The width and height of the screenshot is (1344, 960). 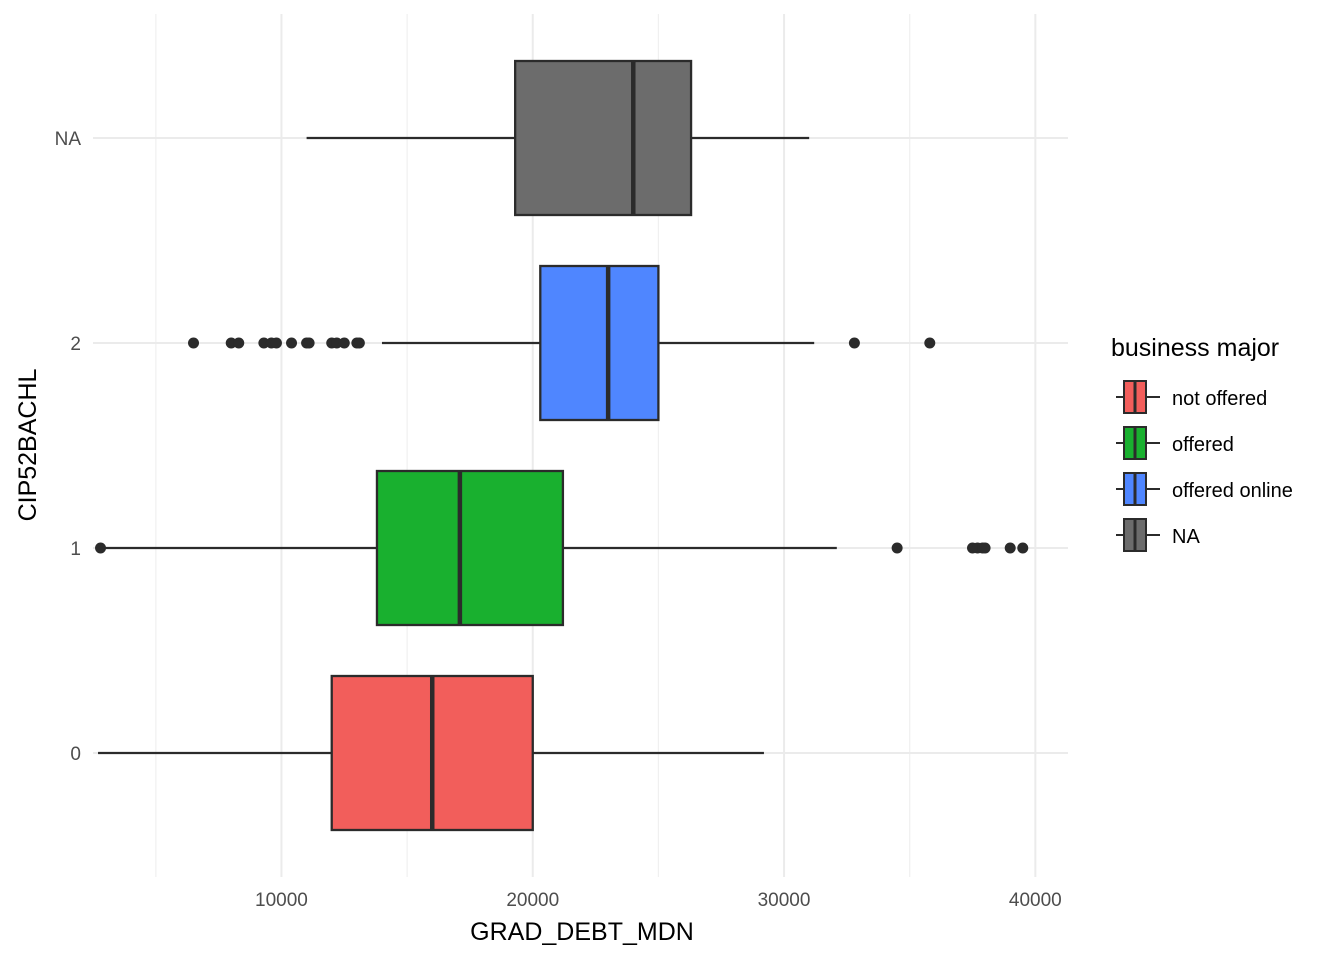 What do you see at coordinates (1195, 348) in the screenshot?
I see `legend-title: business major` at bounding box center [1195, 348].